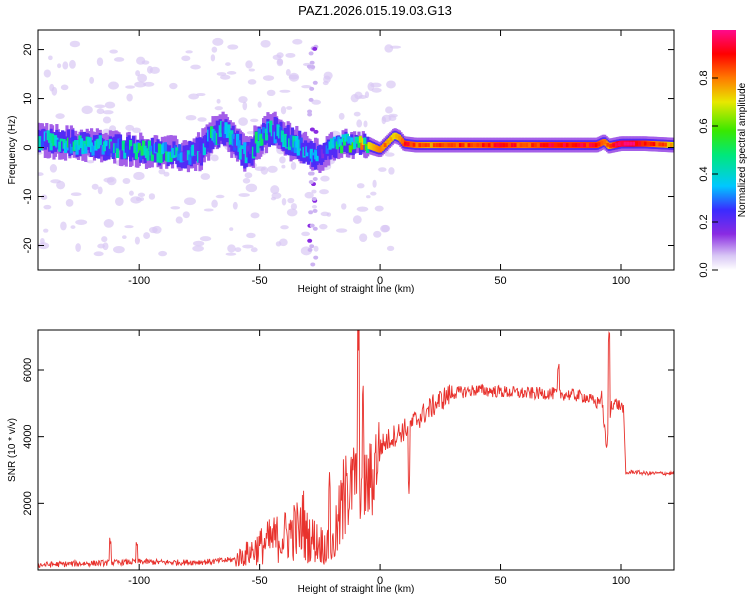 The image size is (750, 600). Describe the element at coordinates (356, 589) in the screenshot. I see `snr-x-label: Height of straight line (km)` at that location.